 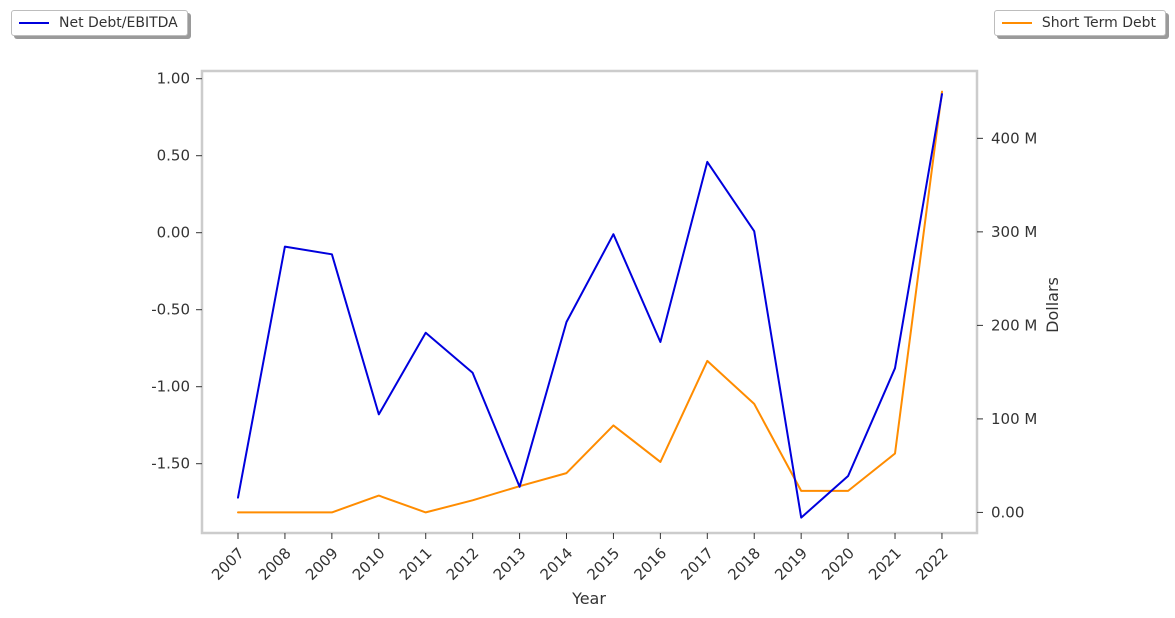 I want to click on x-tick-label: 2014, so click(x=557, y=564).